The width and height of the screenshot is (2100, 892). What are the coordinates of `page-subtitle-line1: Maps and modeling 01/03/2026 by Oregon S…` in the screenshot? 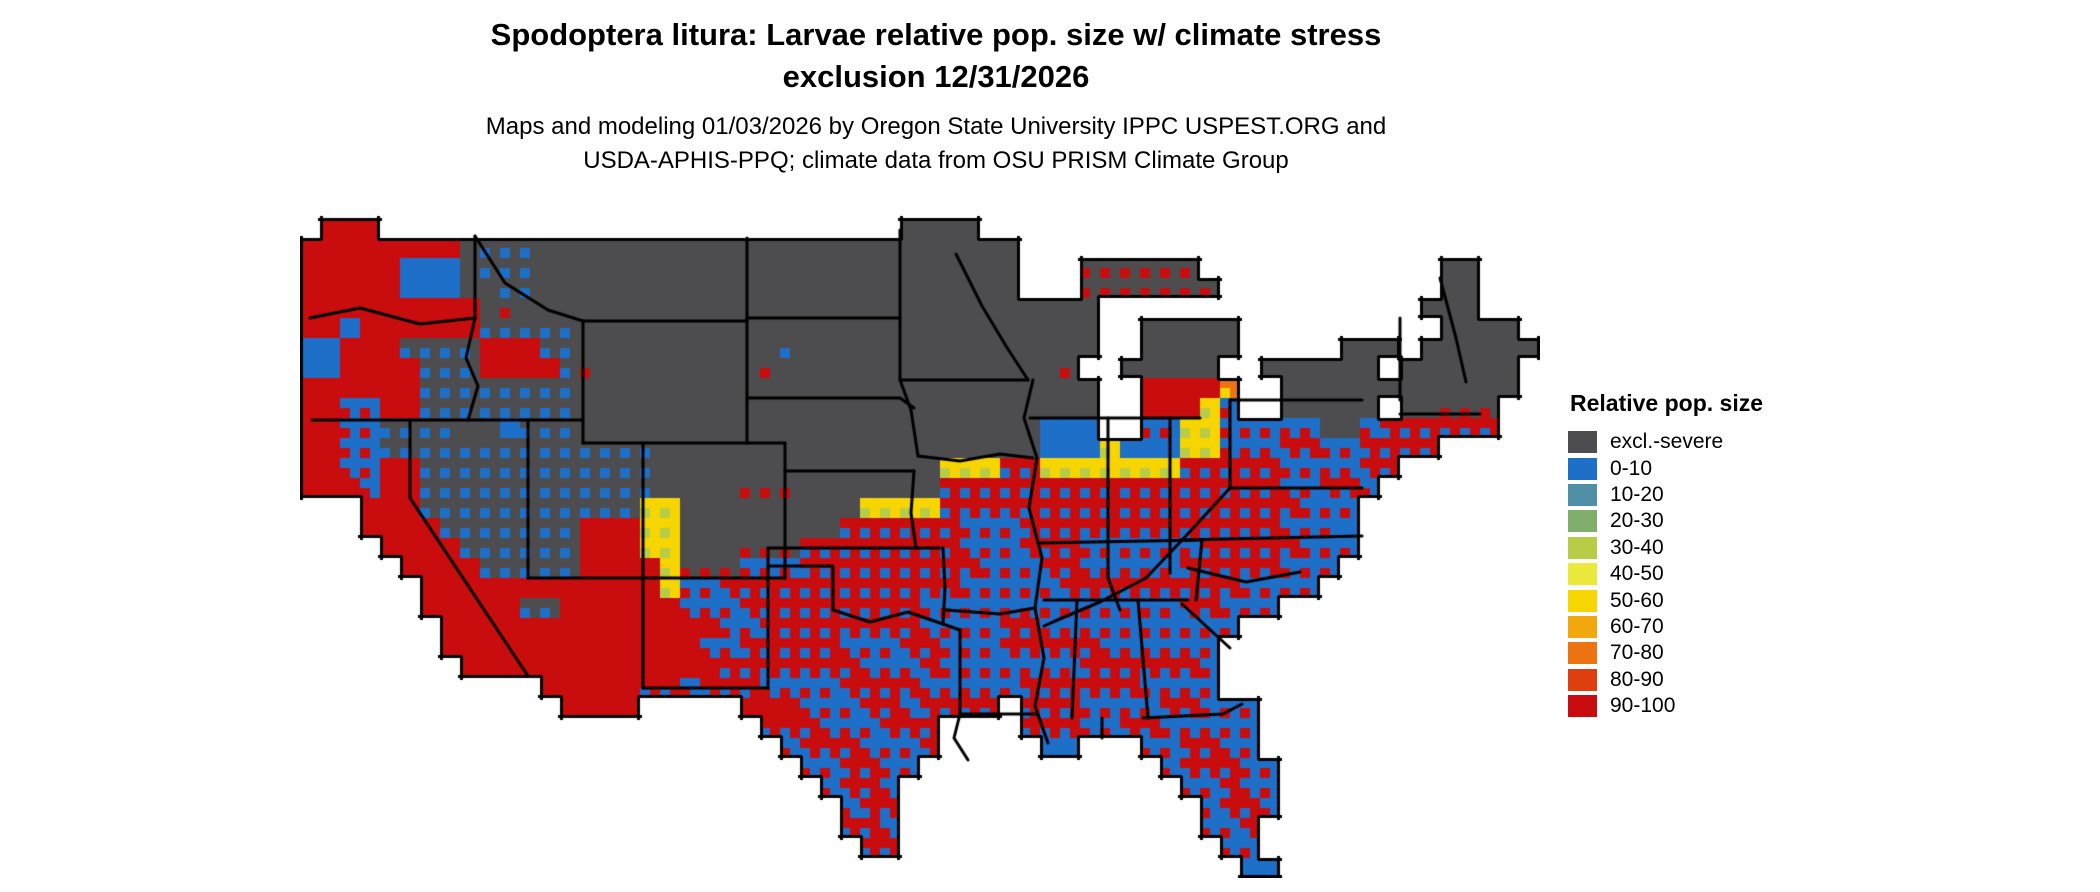 It's located at (936, 126).